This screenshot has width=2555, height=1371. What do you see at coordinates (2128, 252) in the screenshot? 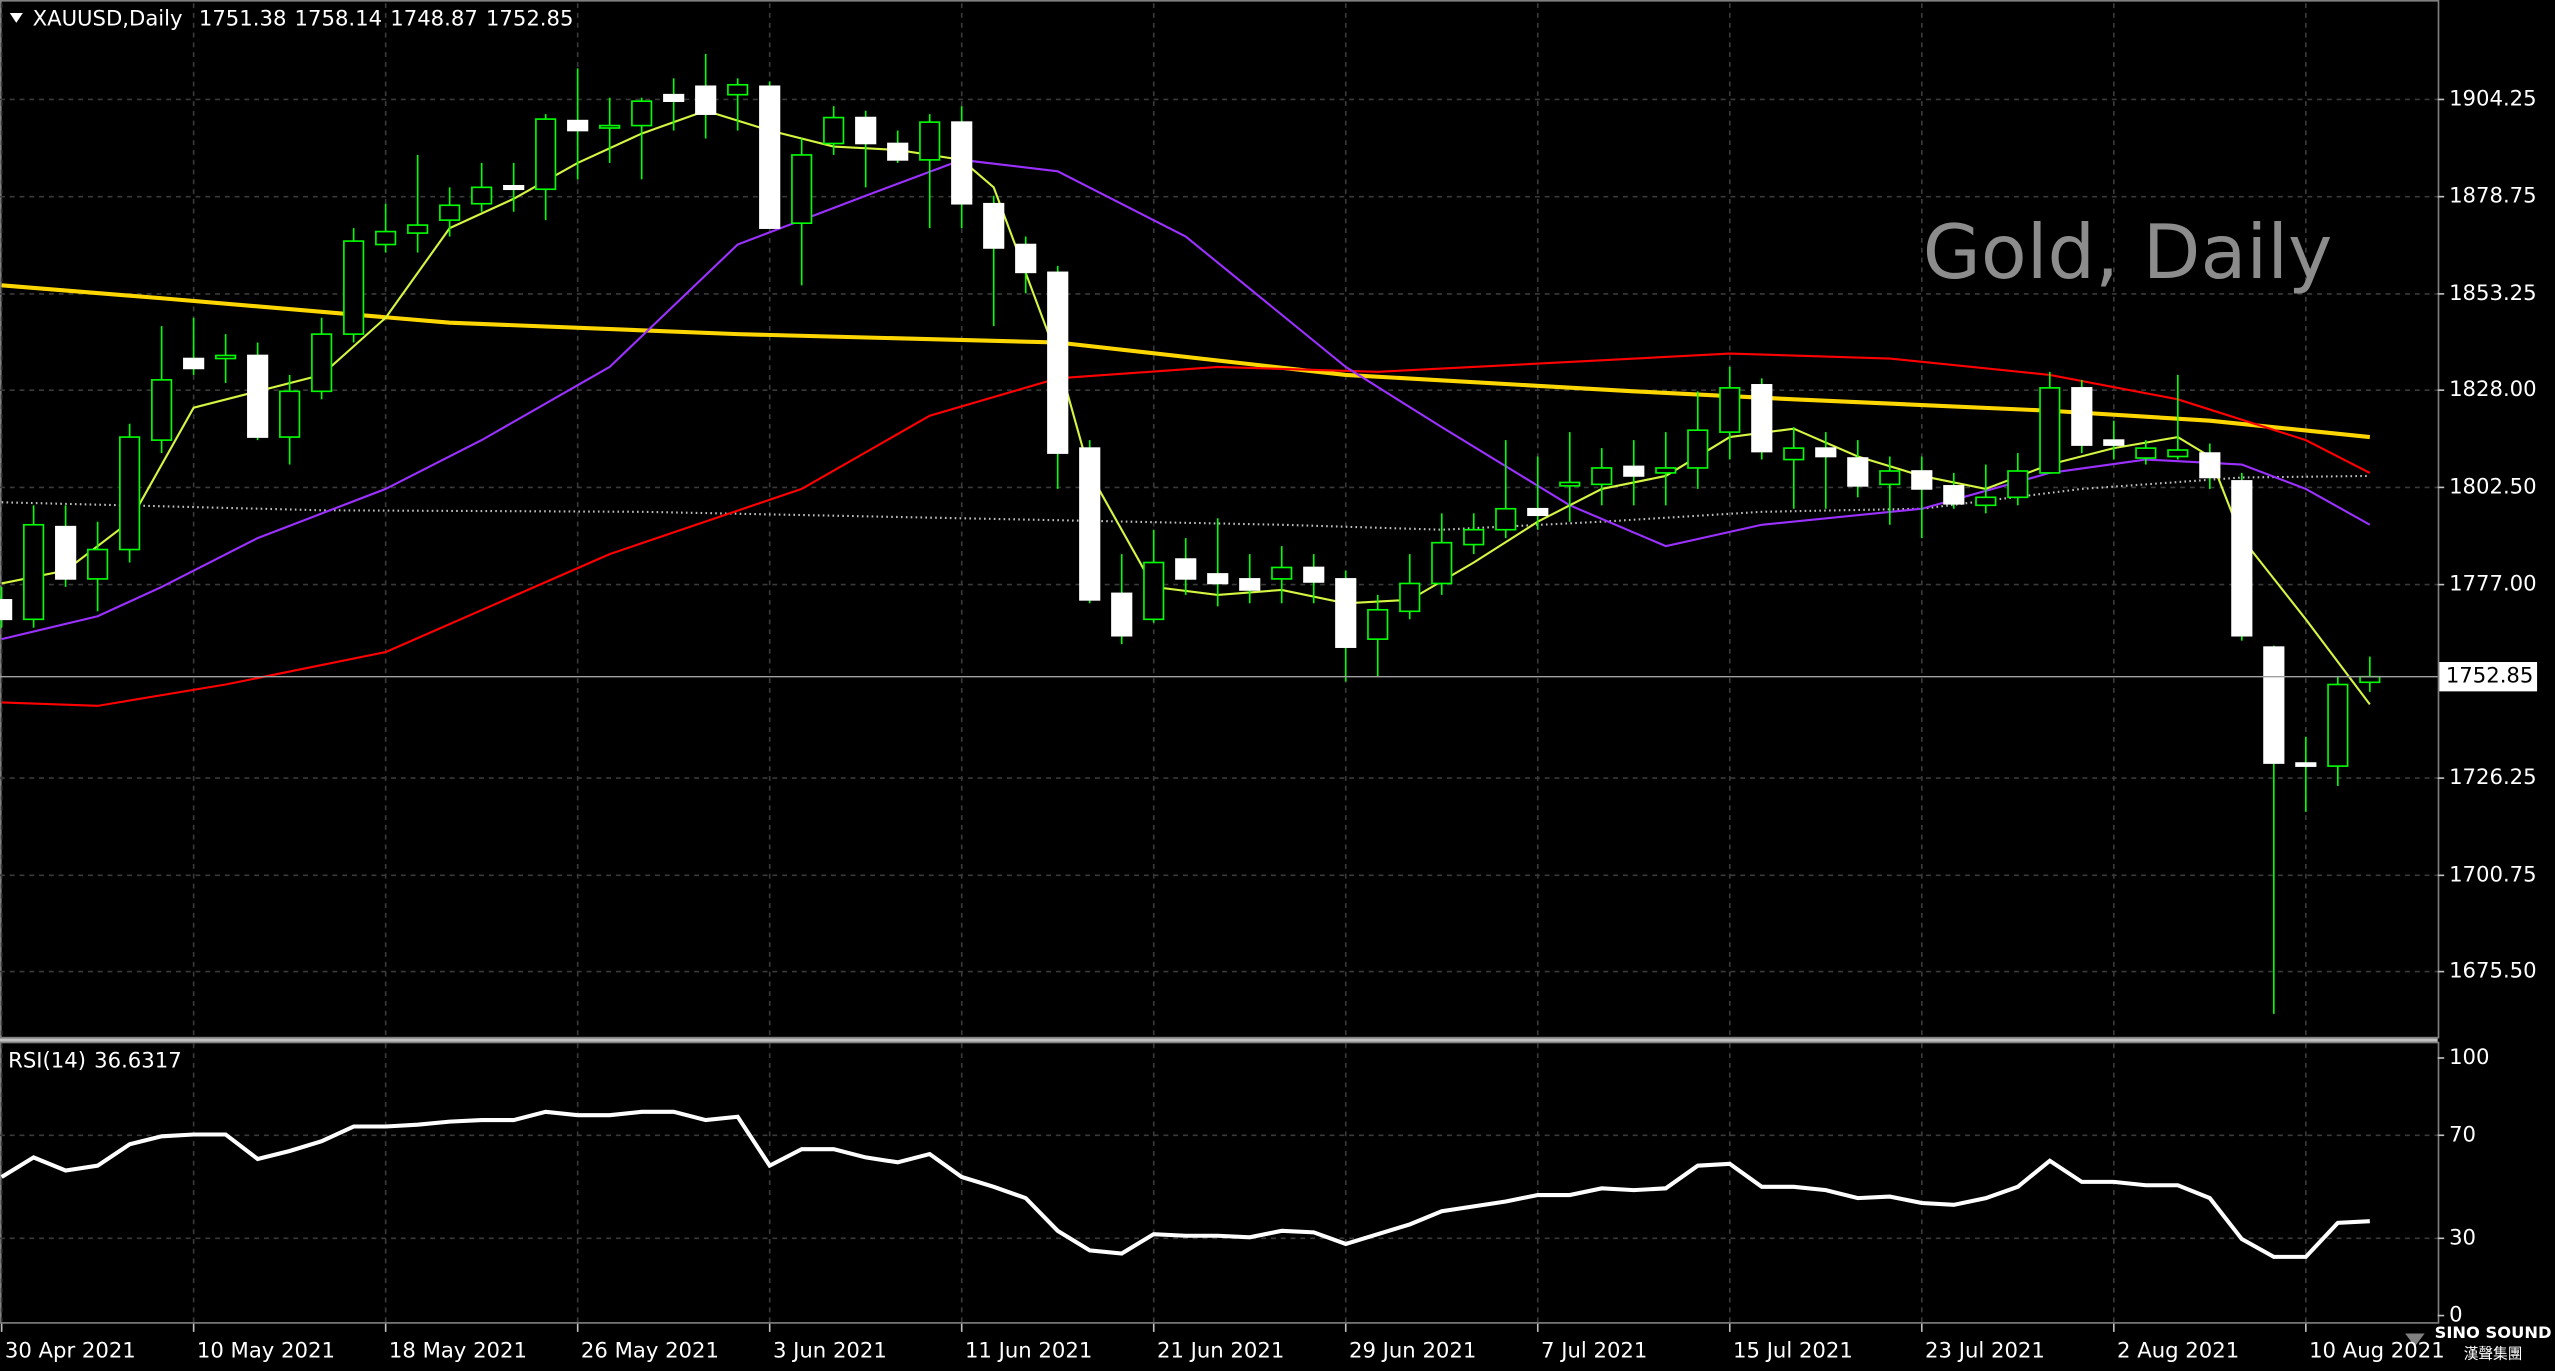
I see `watermark: Gold, Daily` at bounding box center [2128, 252].